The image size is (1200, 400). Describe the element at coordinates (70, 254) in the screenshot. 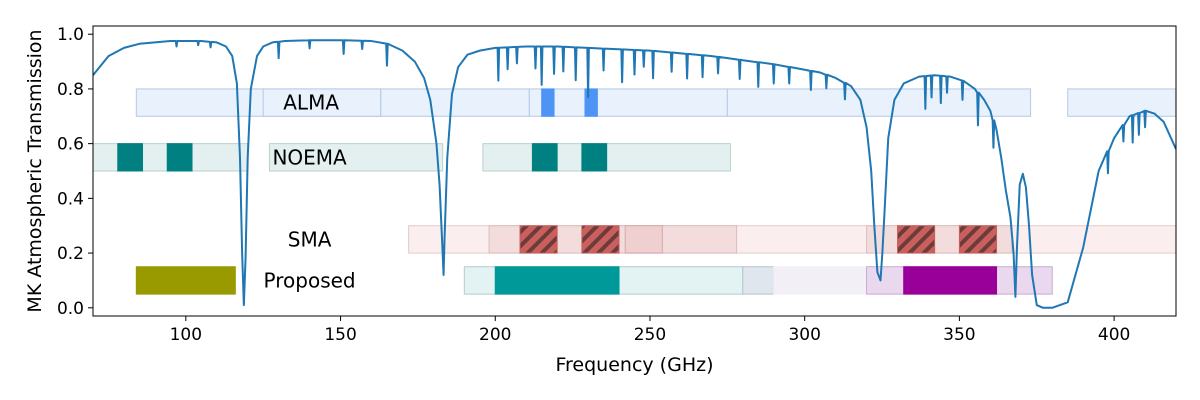

I see `y-tick-label: 0.2` at that location.